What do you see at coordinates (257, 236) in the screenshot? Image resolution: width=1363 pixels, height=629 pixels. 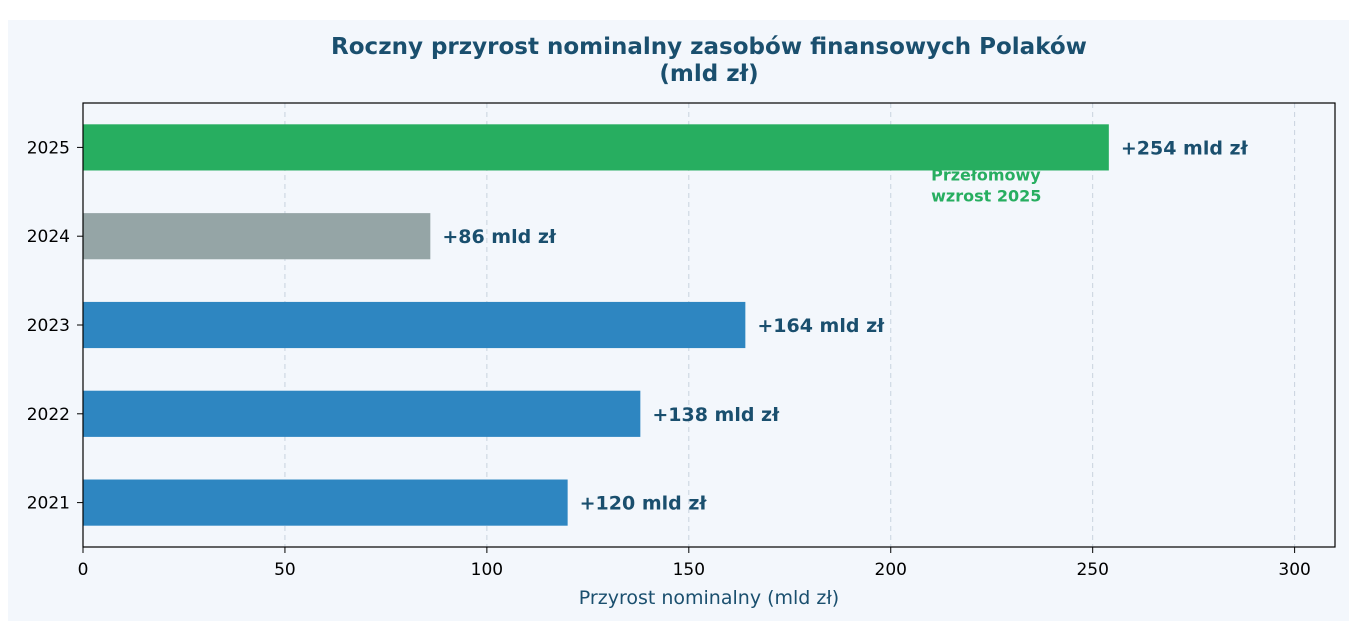 I see `bar-2024` at bounding box center [257, 236].